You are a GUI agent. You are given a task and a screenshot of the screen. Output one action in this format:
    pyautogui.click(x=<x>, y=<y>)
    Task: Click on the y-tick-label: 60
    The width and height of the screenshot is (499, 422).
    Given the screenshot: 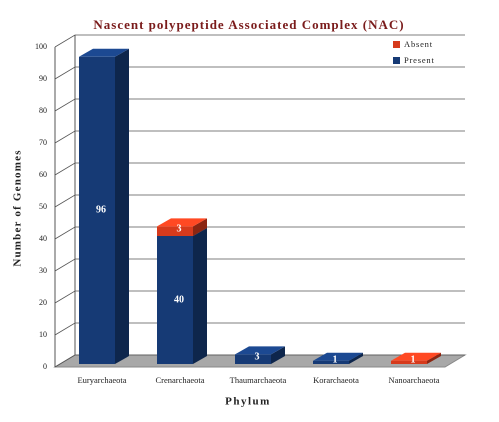 What is the action you would take?
    pyautogui.click(x=43, y=174)
    